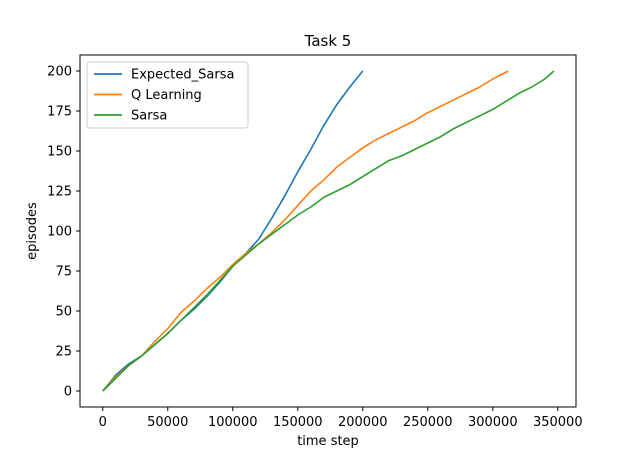 This screenshot has height=455, width=640. Describe the element at coordinates (558, 422) in the screenshot. I see `x-tick-label: 350000` at that location.